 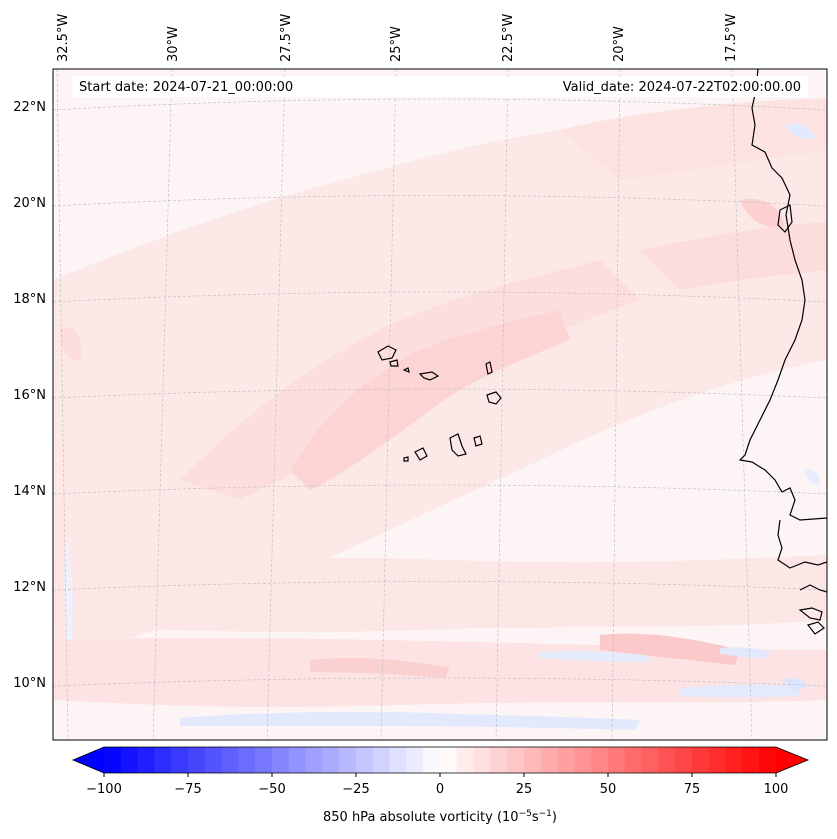 I want to click on coastal-island, so click(x=815, y=628).